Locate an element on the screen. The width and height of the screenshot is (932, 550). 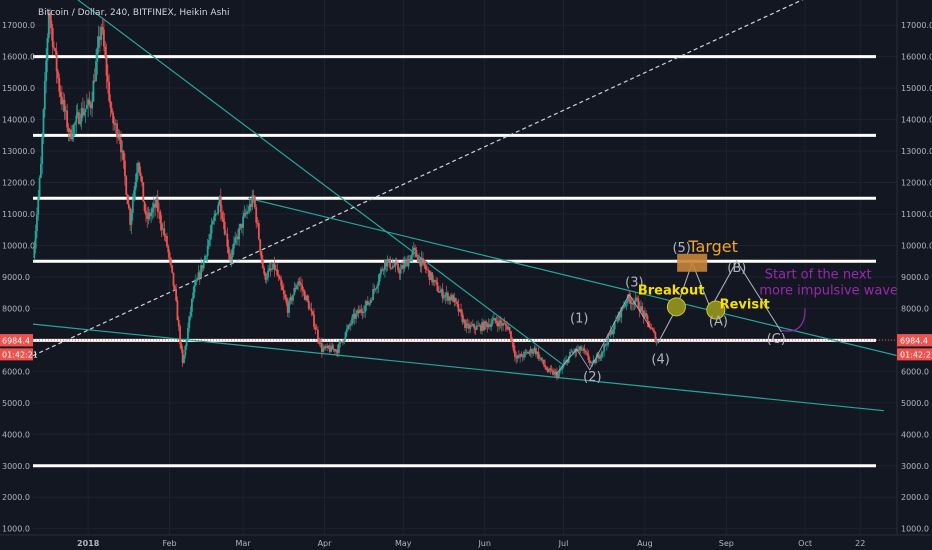
annotation-label: Start of the next is located at coordinates (818, 275).